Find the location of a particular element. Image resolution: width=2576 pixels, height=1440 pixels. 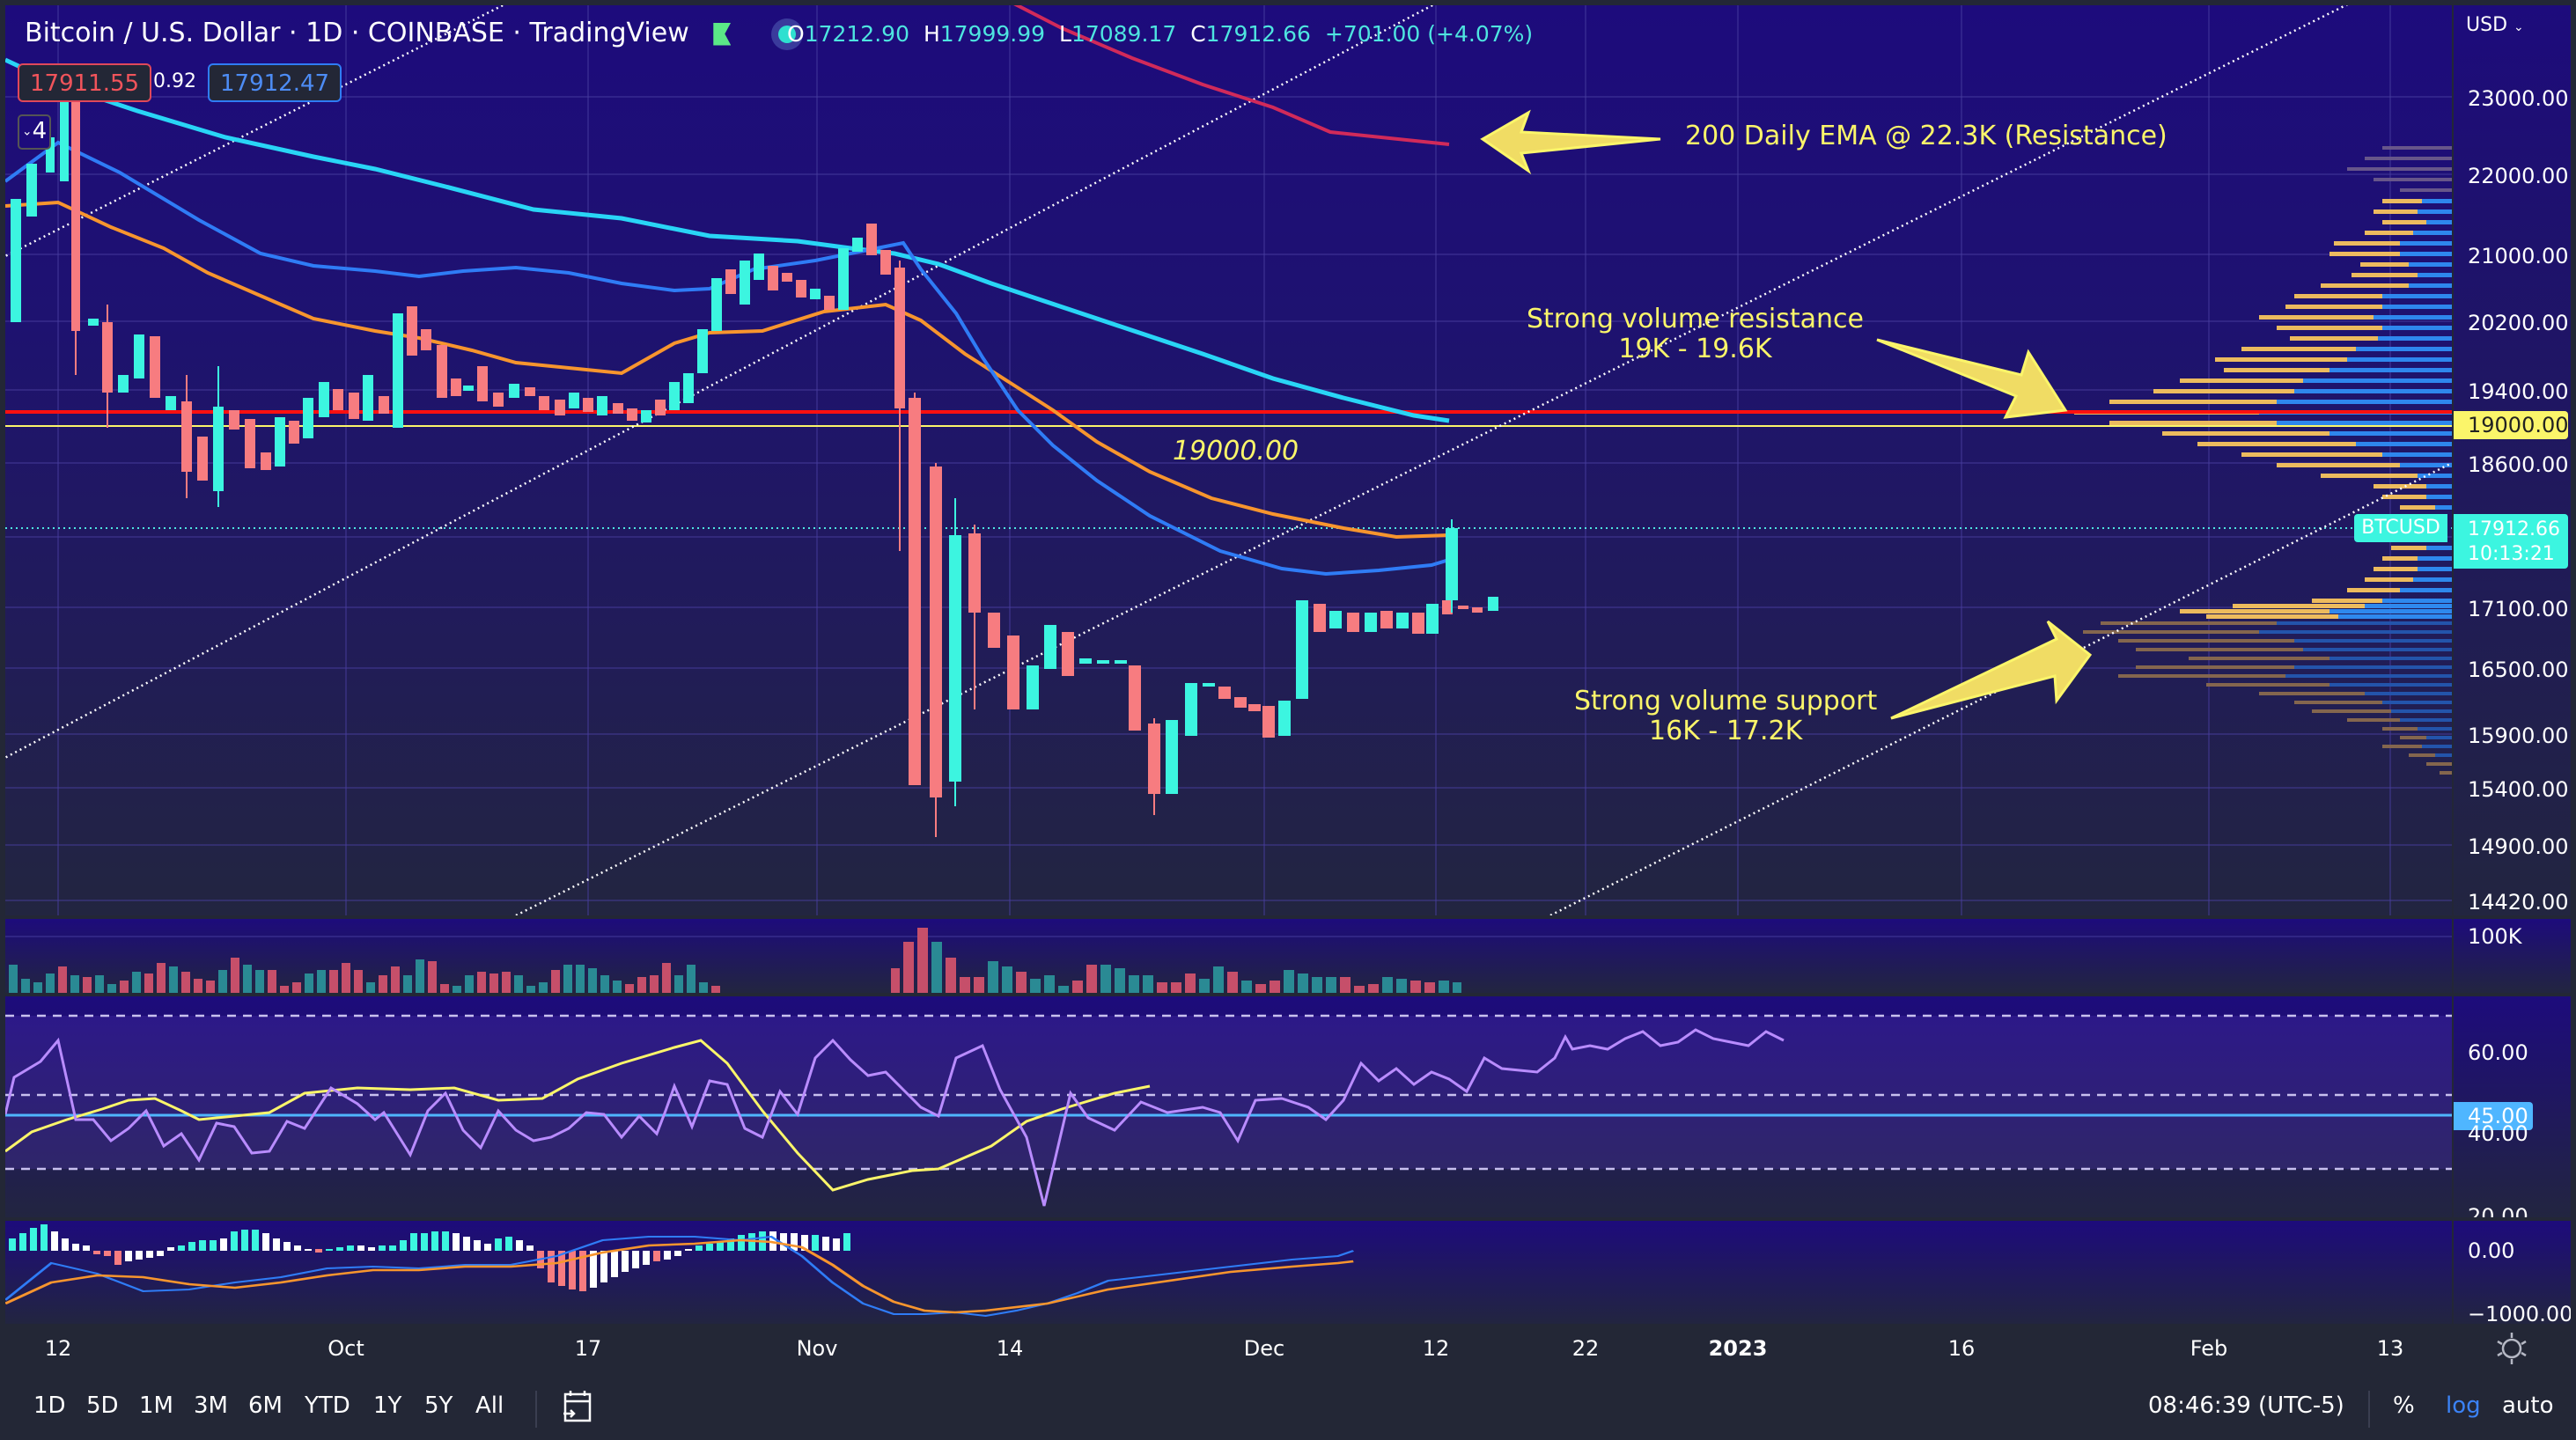

goto-date-button is located at coordinates (577, 1406).